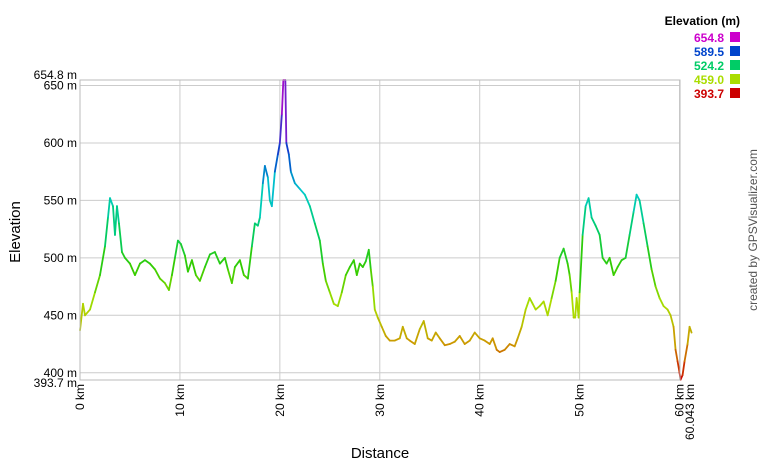  I want to click on legend-entry-label: 459.0, so click(709, 80).